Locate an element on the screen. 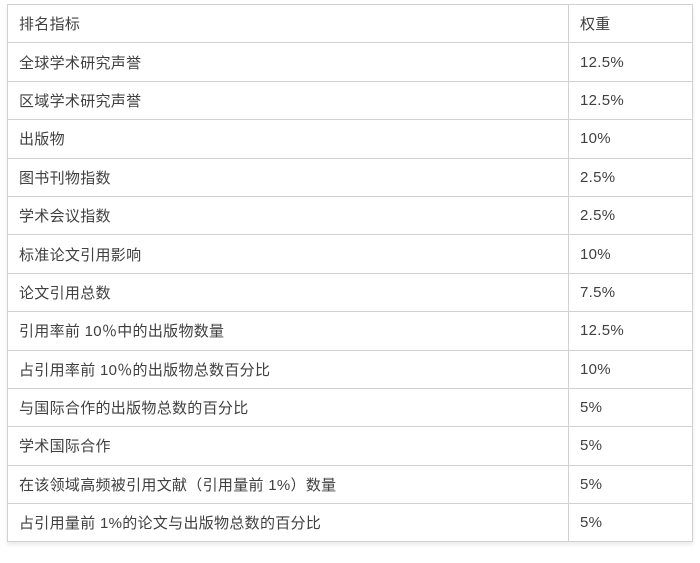 This screenshot has height=563, width=700. table-row: 区域学术研究声誉 12.5% is located at coordinates (350, 100).